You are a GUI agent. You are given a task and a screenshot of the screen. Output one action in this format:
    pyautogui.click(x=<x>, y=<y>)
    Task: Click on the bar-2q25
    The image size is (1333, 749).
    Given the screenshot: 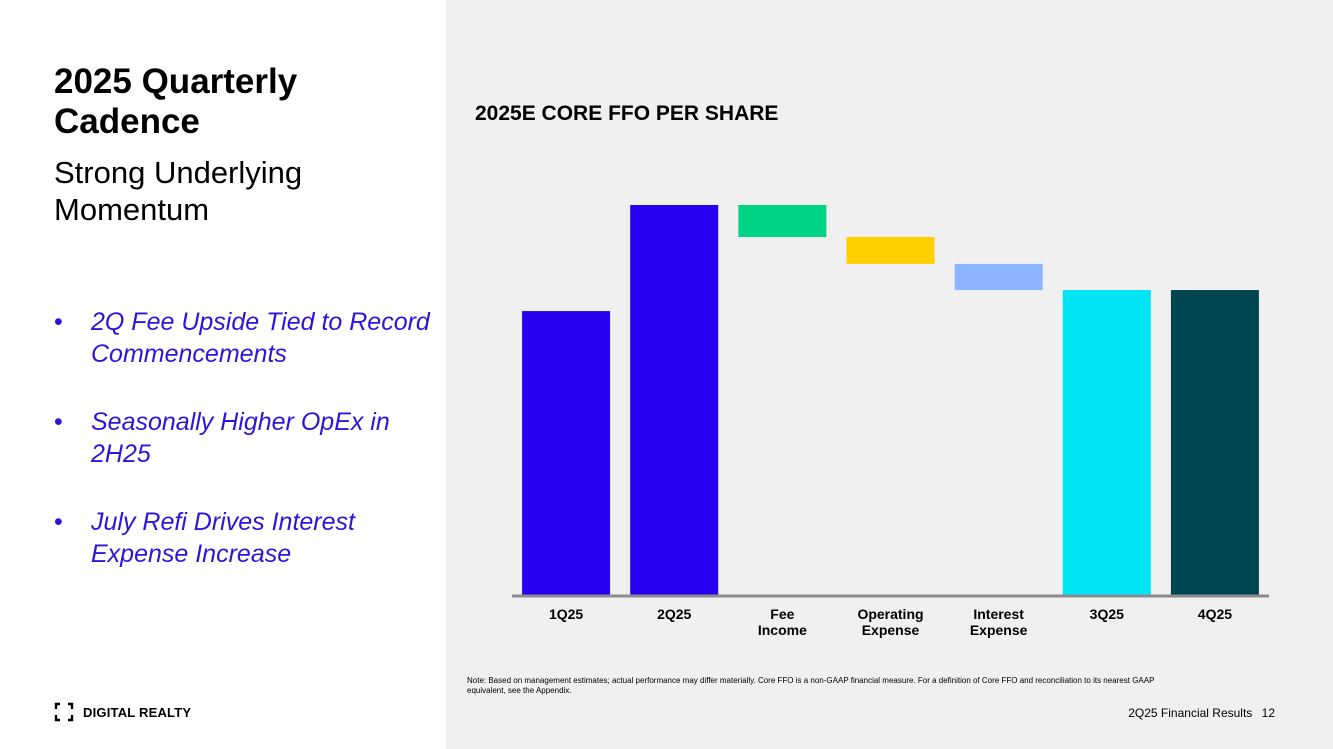 What is the action you would take?
    pyautogui.click(x=674, y=400)
    